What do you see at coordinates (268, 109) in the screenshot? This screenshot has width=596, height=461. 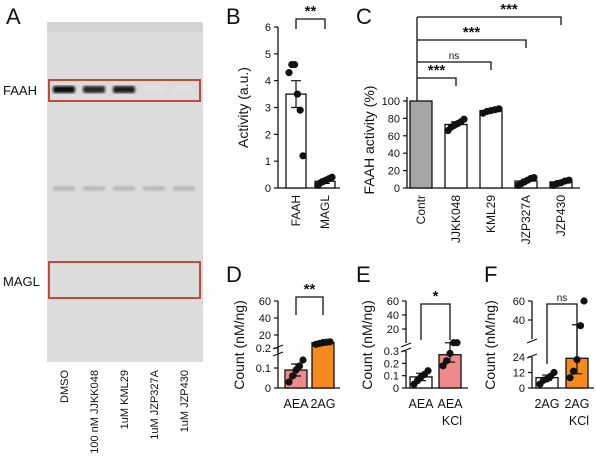 I see `y-tick-label: 3` at bounding box center [268, 109].